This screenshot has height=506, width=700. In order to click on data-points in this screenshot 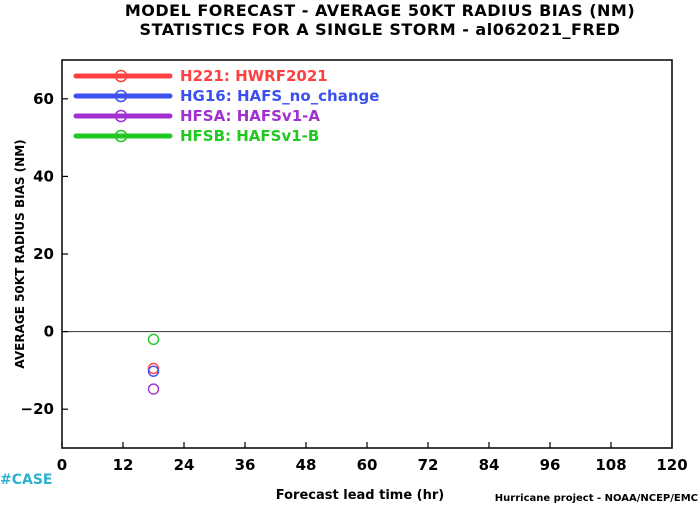, I will do `click(153, 364)`.